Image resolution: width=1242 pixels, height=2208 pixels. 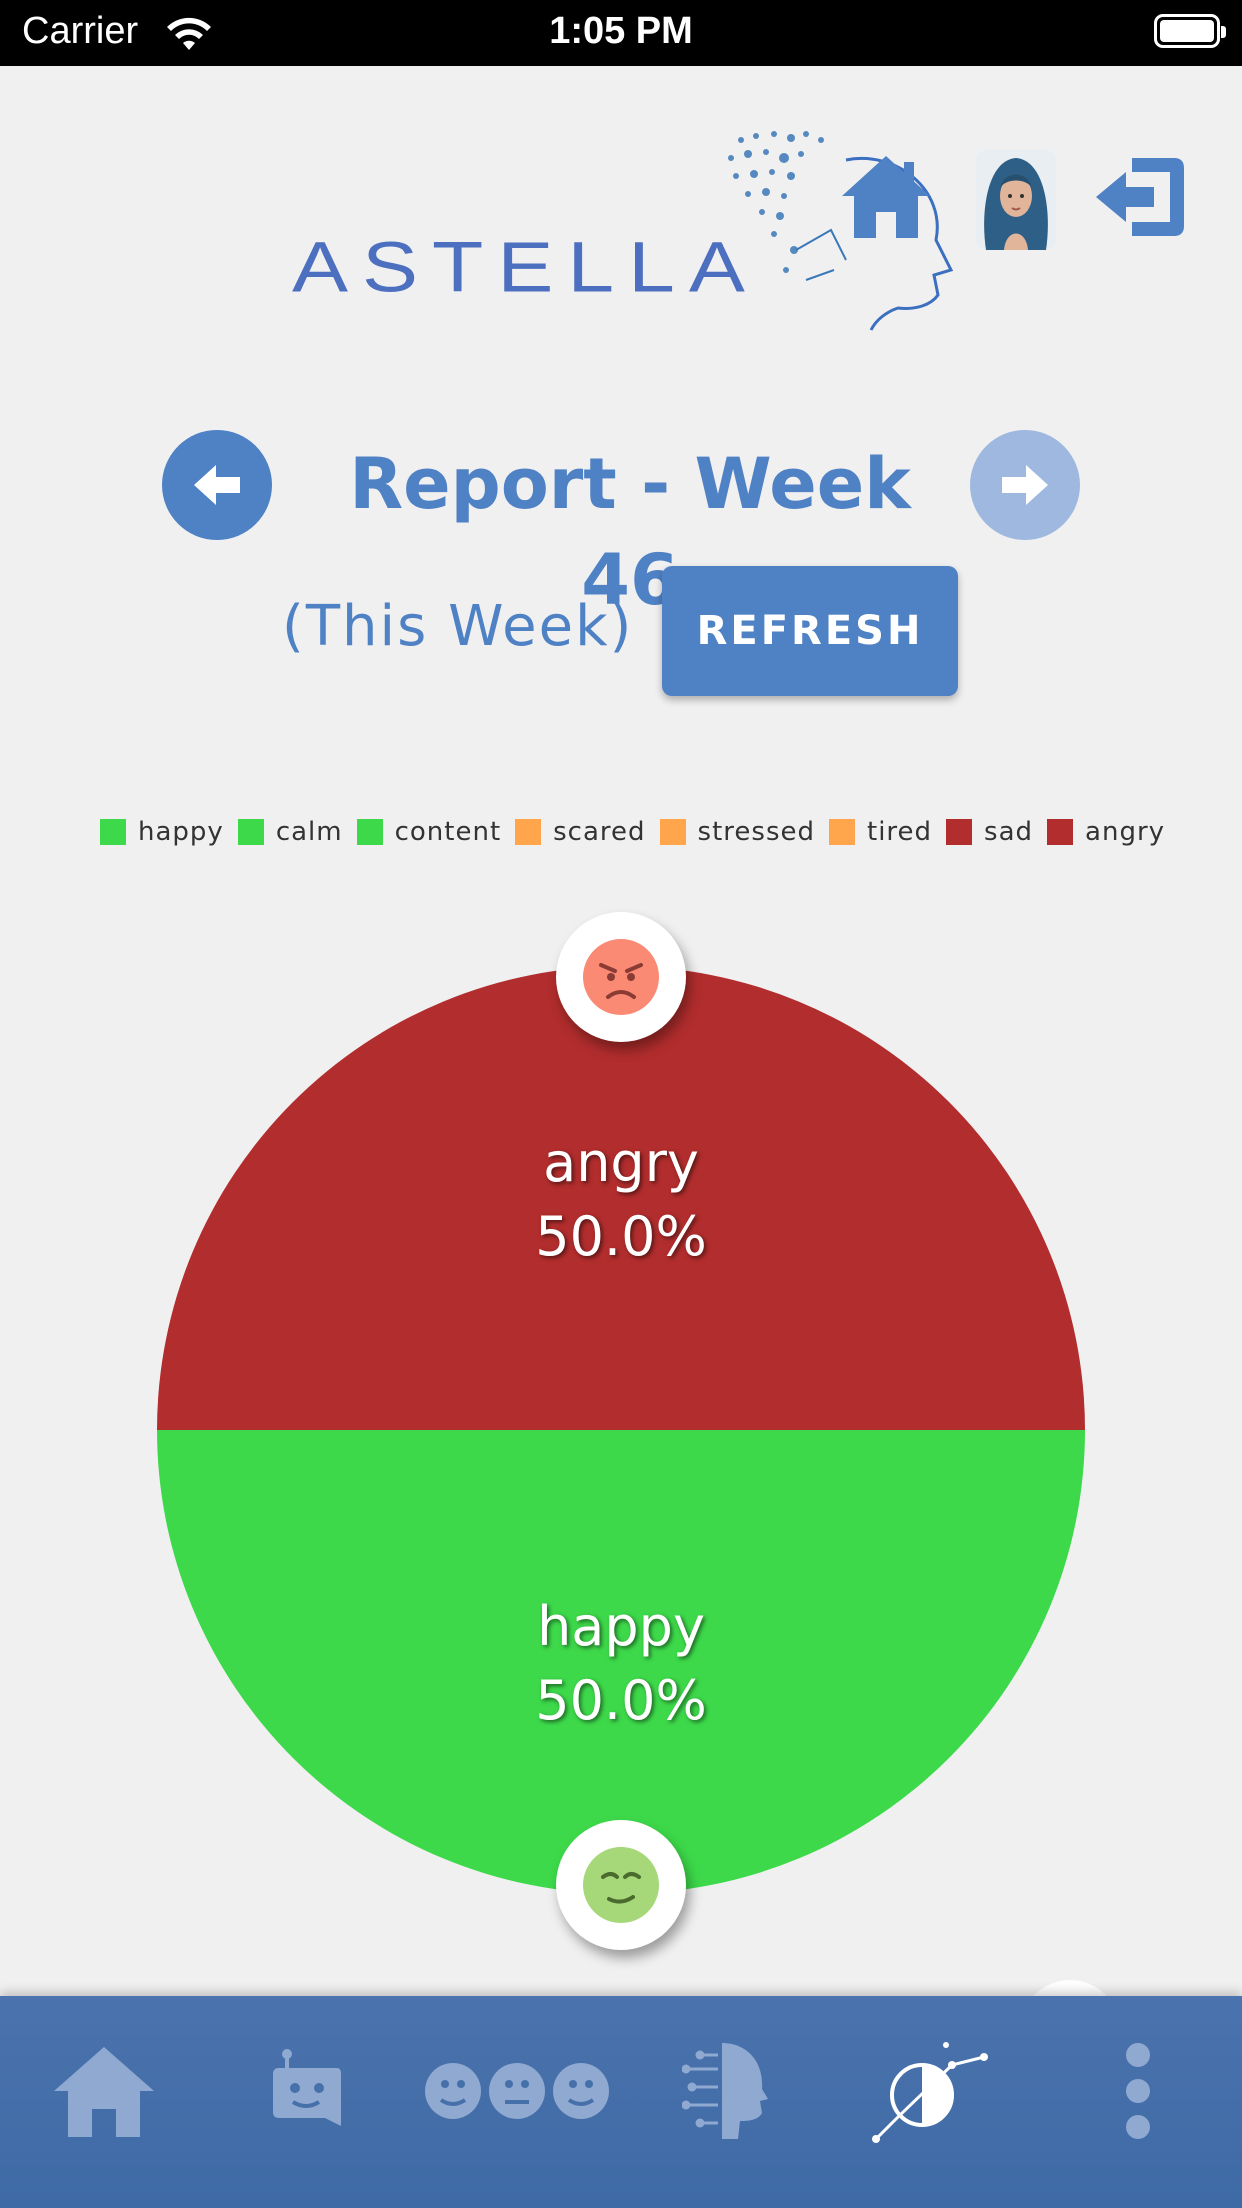 I want to click on legend-item-angry: angry, so click(x=1106, y=832).